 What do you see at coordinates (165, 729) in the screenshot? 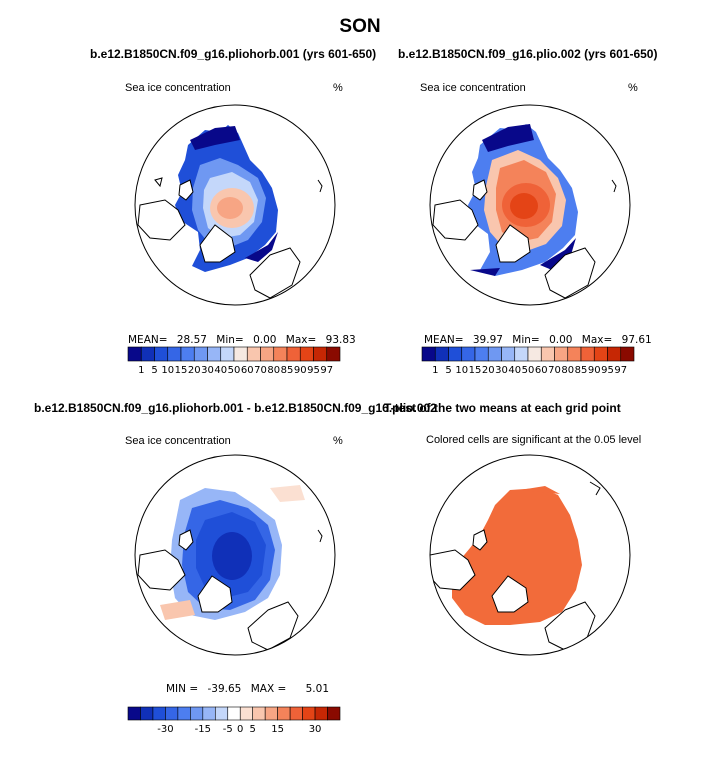
I see `panel3-colorbar-tick-label: -30` at bounding box center [165, 729].